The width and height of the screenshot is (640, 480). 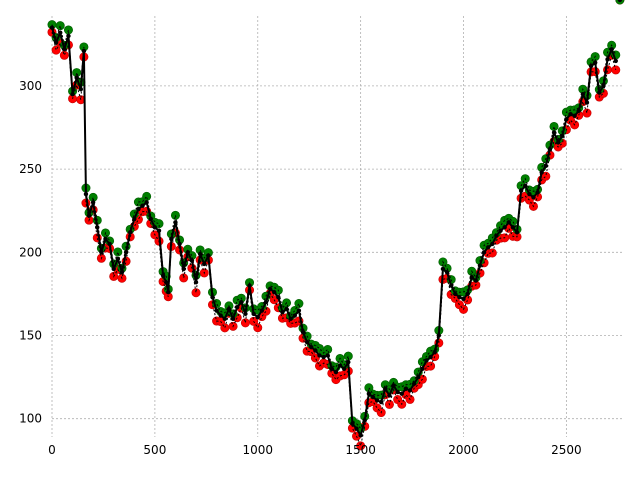 What do you see at coordinates (314, 450) in the screenshot?
I see `x-axis-ticks: 0 500 1000 1500 2000 2500` at bounding box center [314, 450].